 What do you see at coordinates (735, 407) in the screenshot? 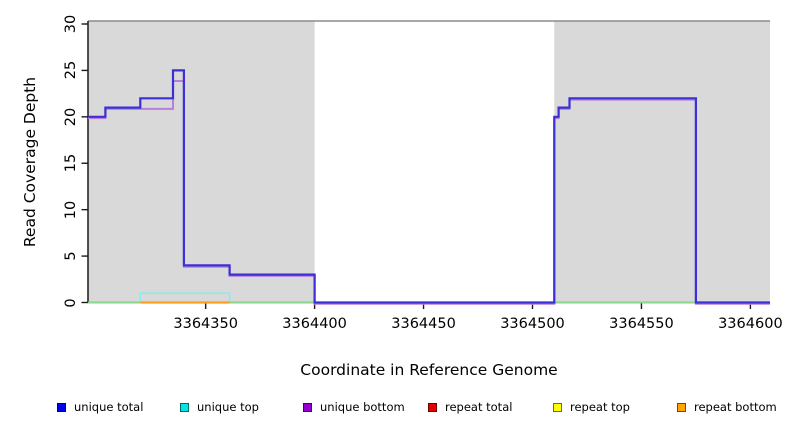
I see `legend-label: repeat bottom` at bounding box center [735, 407].